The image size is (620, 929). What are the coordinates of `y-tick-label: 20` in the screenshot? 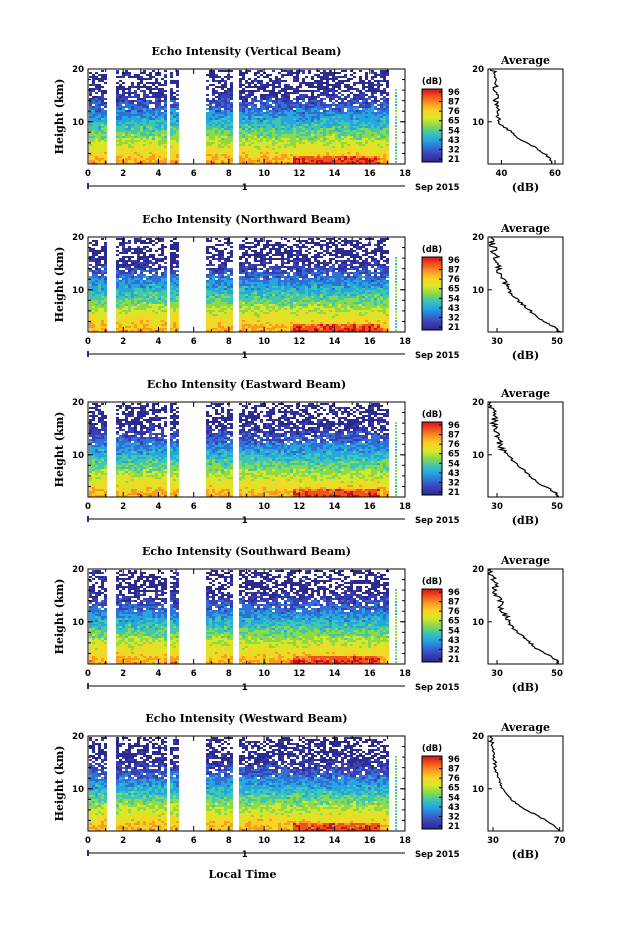 It's located at (78, 70).